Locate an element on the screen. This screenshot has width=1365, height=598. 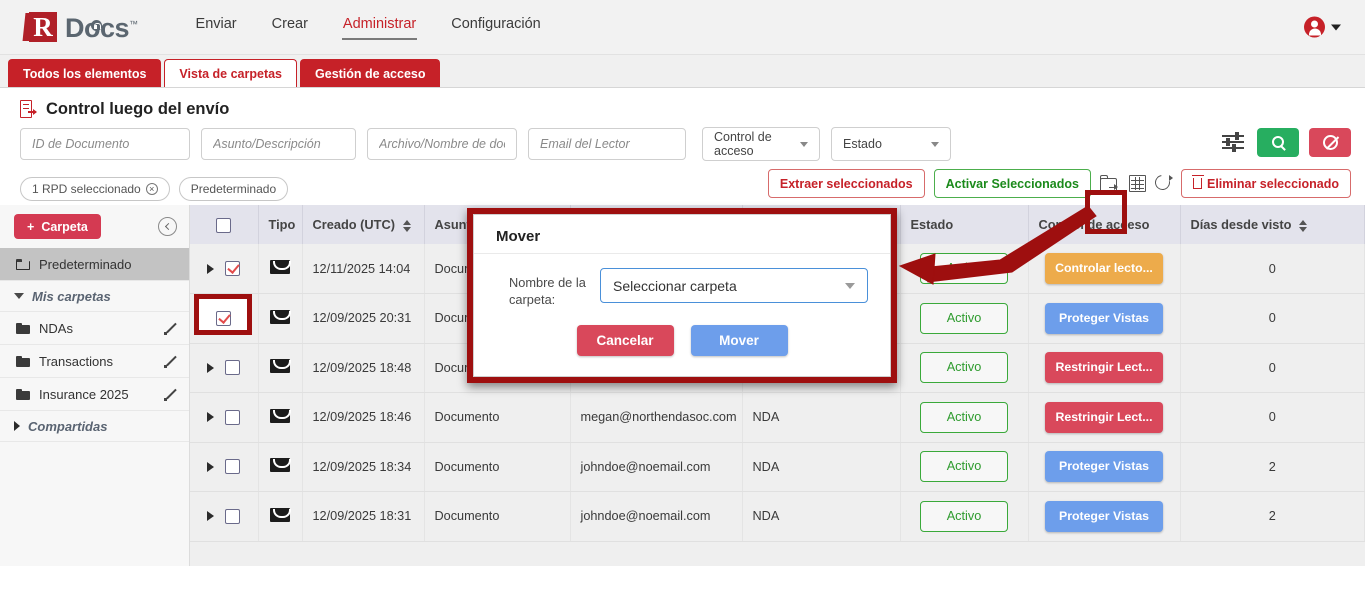
row-created-cell: 12/09/2025 18:34 is located at coordinates (363, 467).